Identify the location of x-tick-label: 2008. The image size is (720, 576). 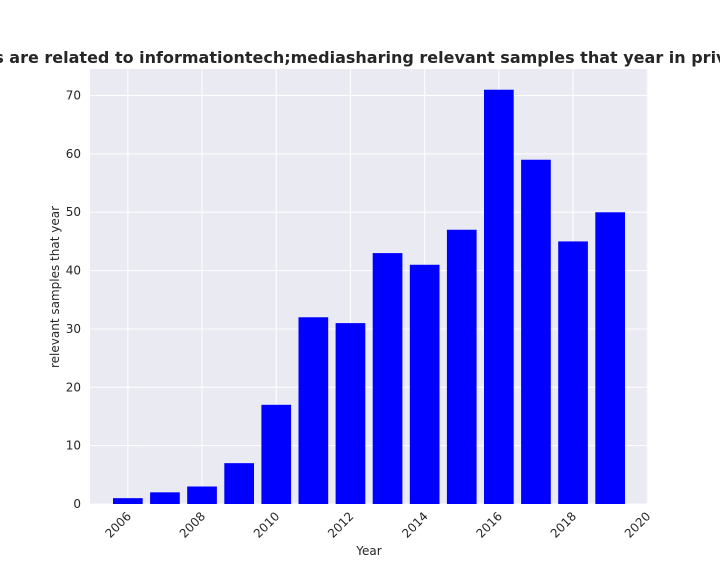
(192, 524).